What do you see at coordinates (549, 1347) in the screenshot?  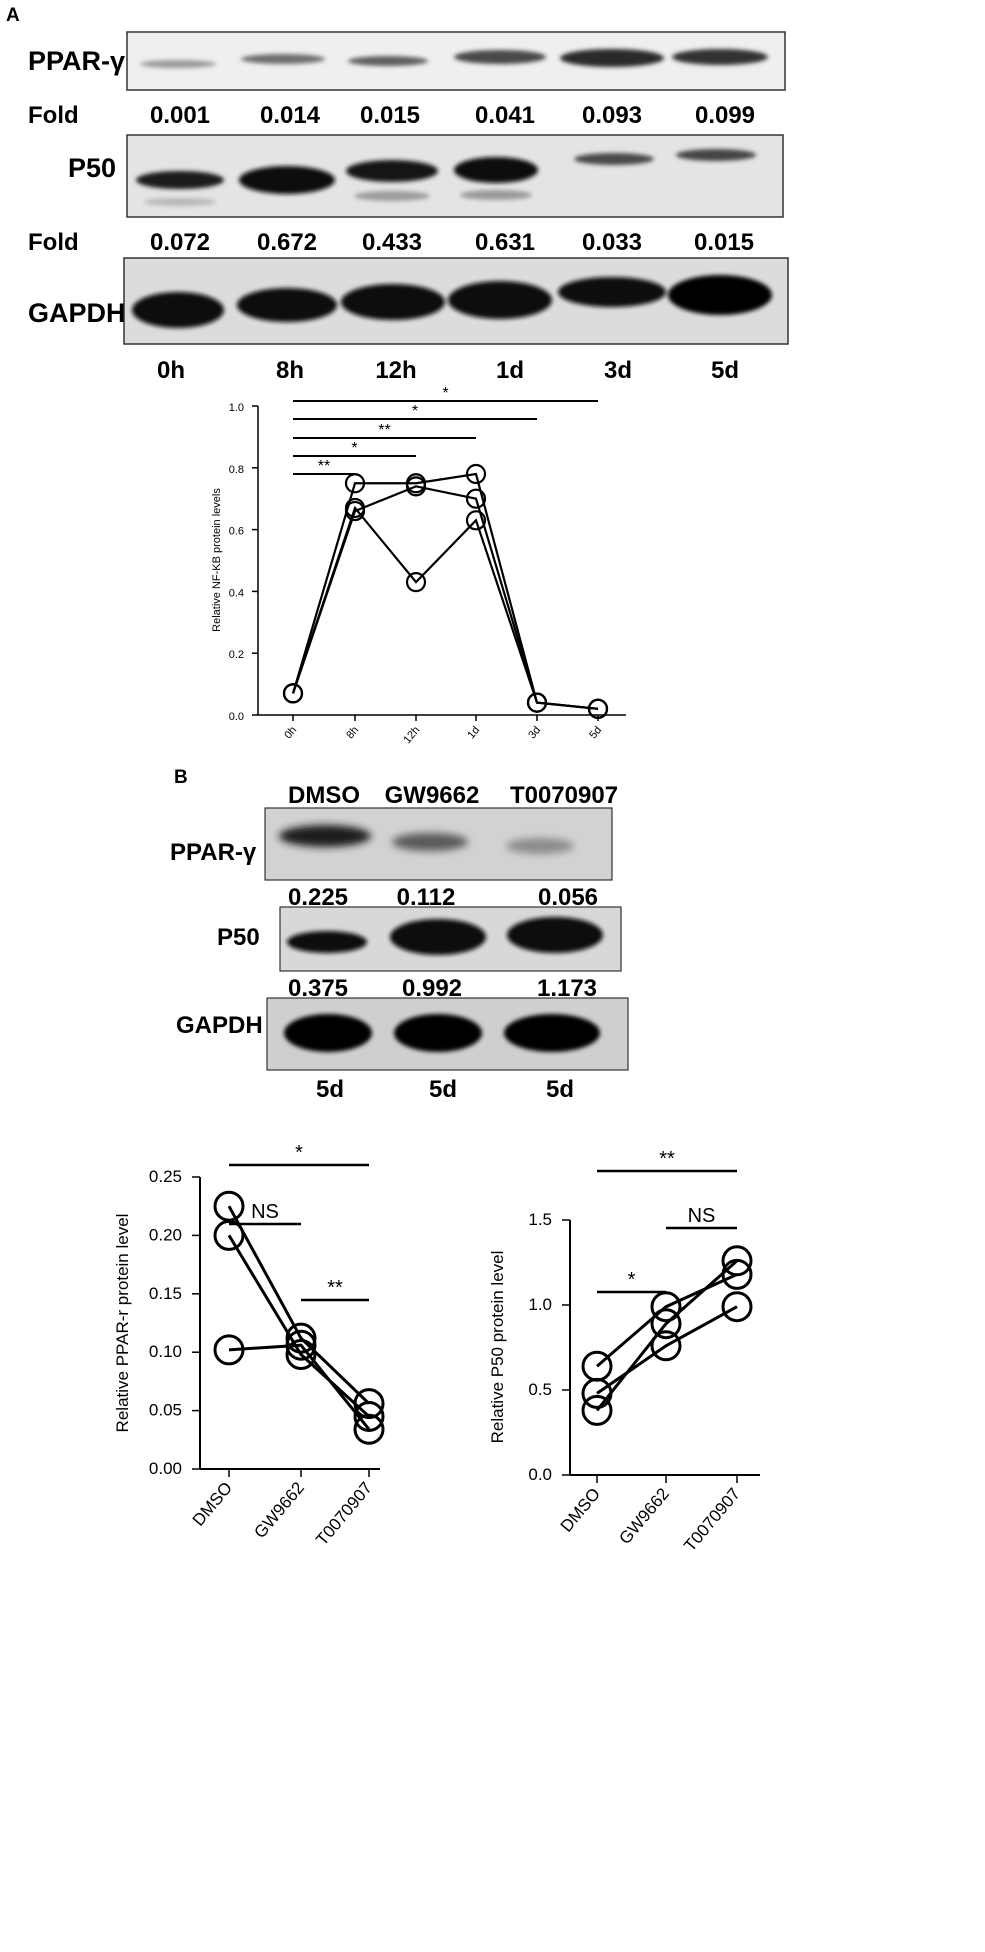 I see `y-ticks: 0.0 0.5 1.0 1.5` at bounding box center [549, 1347].